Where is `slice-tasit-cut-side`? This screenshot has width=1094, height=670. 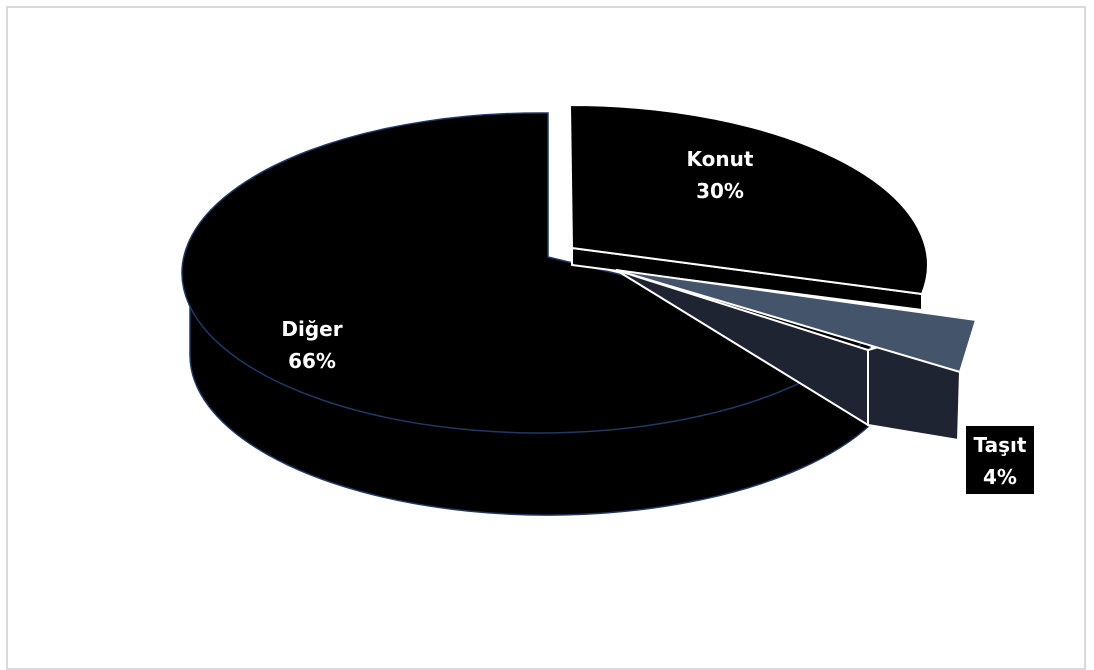 slice-tasit-cut-side is located at coordinates (742, 348).